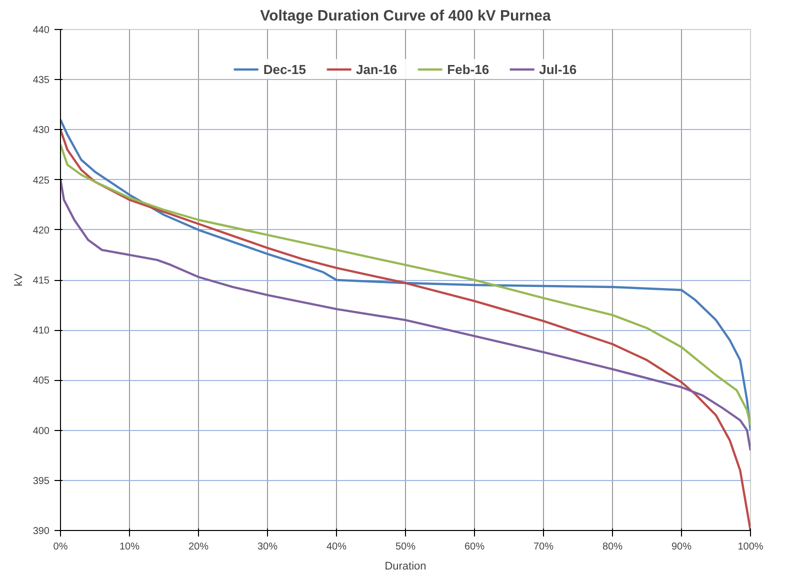 Image resolution: width=787 pixels, height=581 pixels. What do you see at coordinates (41, 230) in the screenshot?
I see `y-tick-label: 420` at bounding box center [41, 230].